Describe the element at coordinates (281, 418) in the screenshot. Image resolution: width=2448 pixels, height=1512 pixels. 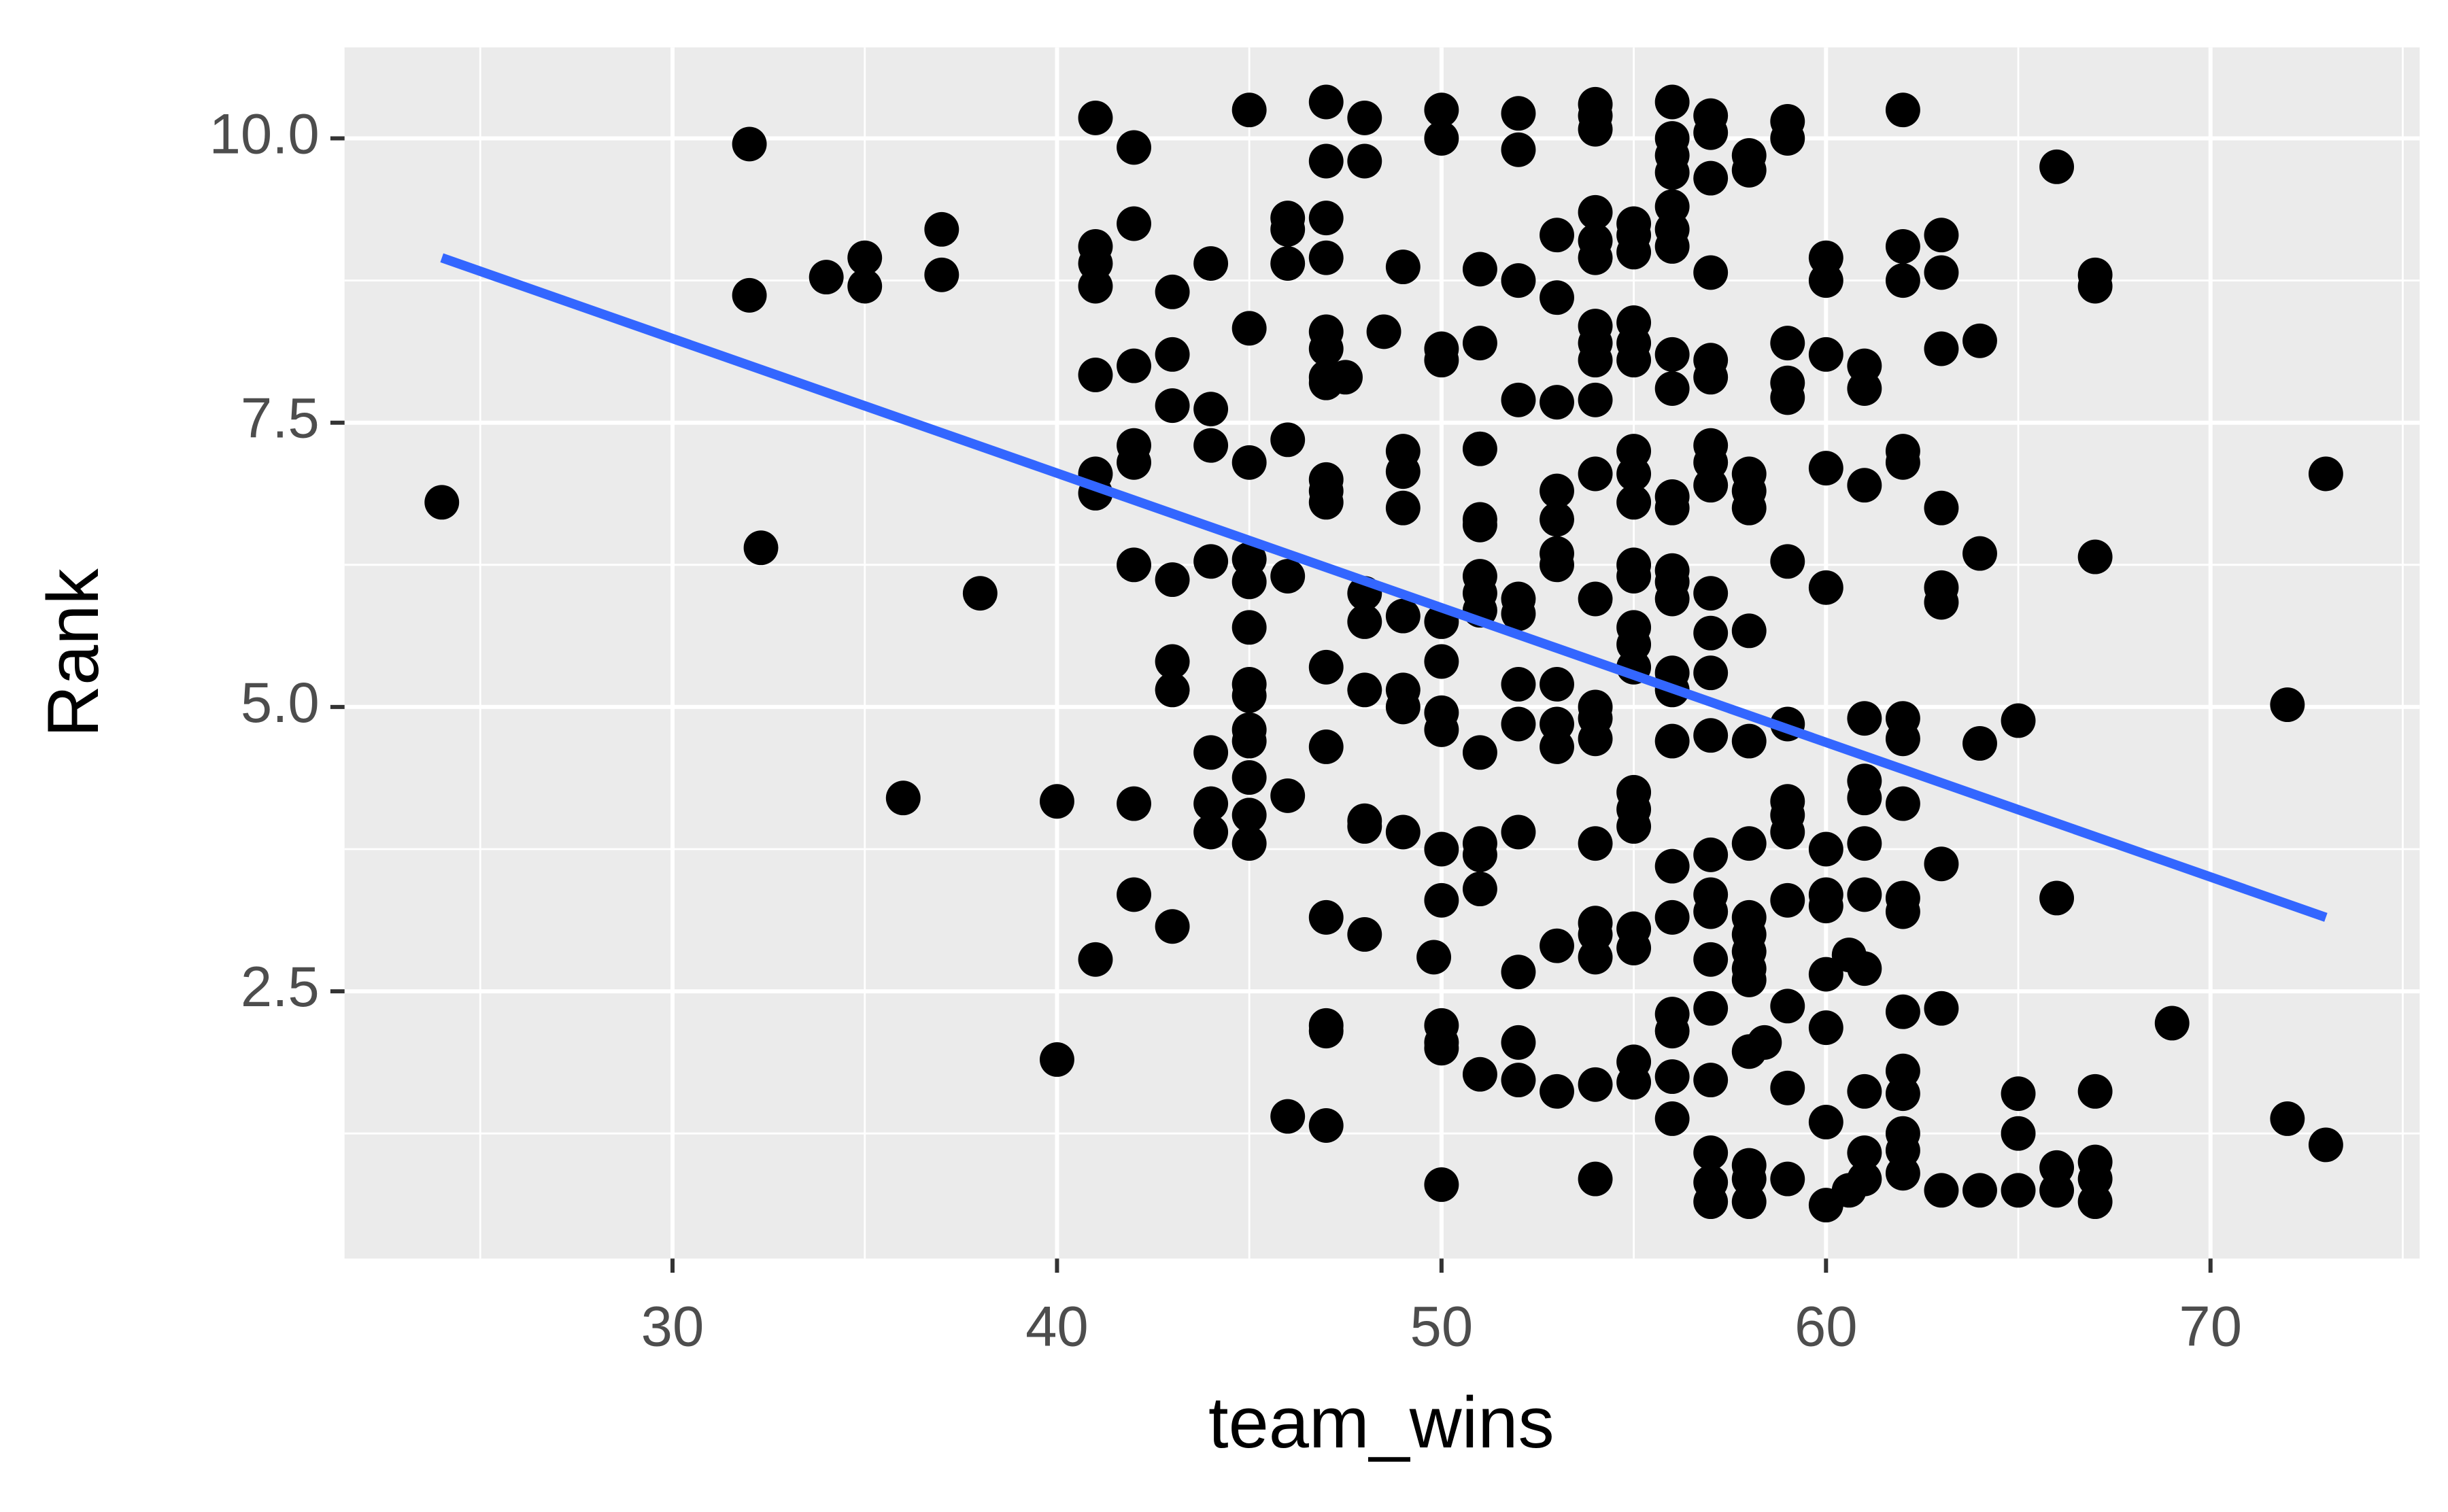
I see `y-tick-label: 7.5` at that location.